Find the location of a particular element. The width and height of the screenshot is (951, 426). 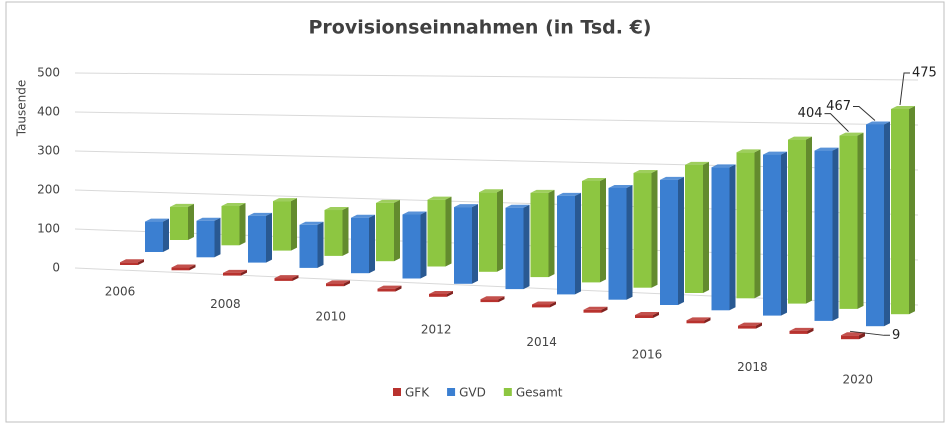

grid-line is located at coordinates (496, 118).